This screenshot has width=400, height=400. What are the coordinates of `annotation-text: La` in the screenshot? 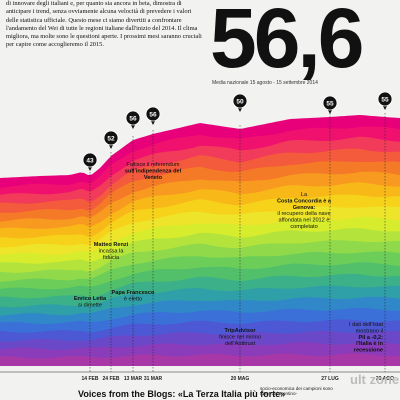 It's located at (304, 195).